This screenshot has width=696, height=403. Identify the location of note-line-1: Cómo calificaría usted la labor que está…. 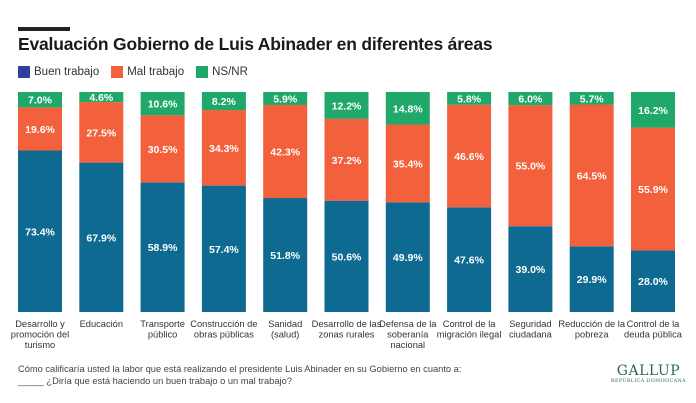
(240, 369).